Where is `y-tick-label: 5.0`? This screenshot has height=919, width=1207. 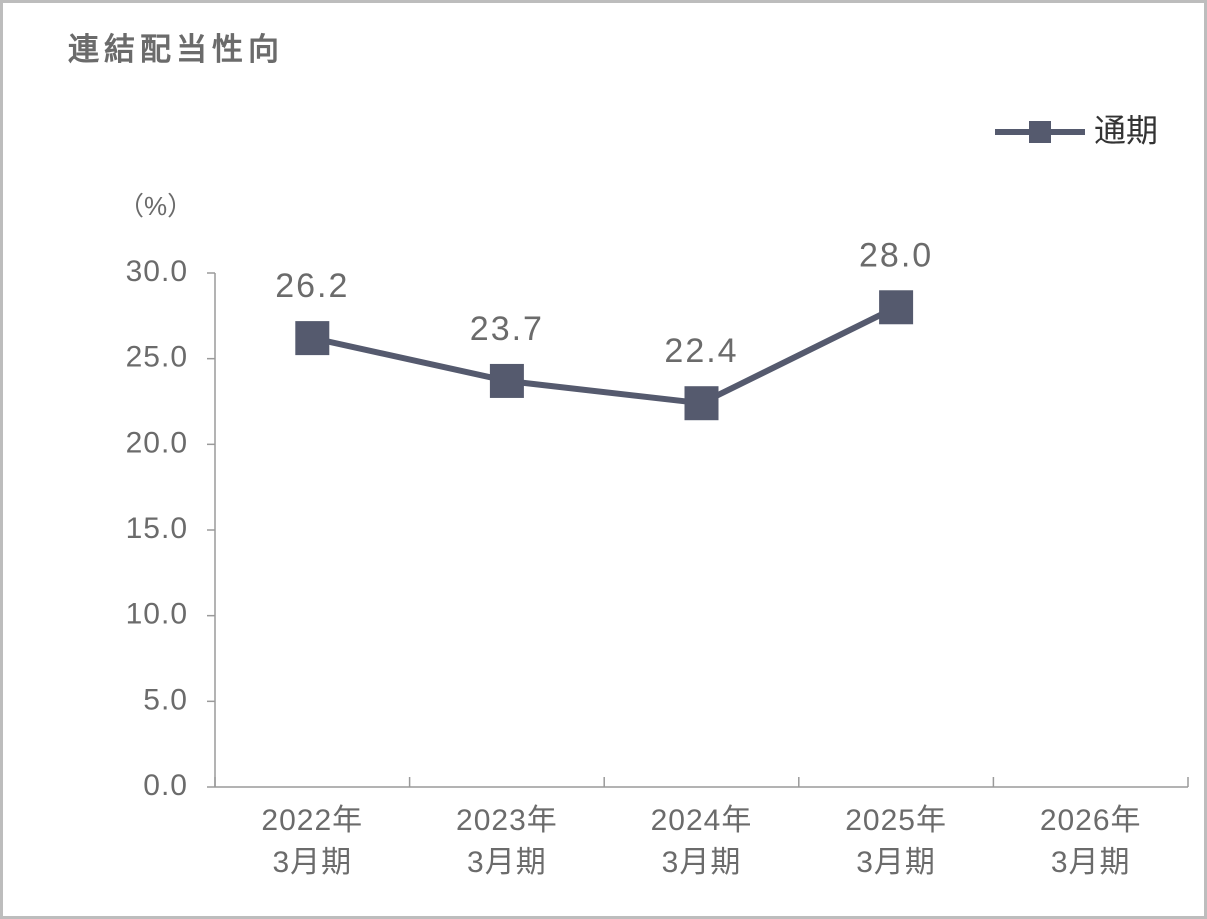 y-tick-label: 5.0 is located at coordinates (165, 699).